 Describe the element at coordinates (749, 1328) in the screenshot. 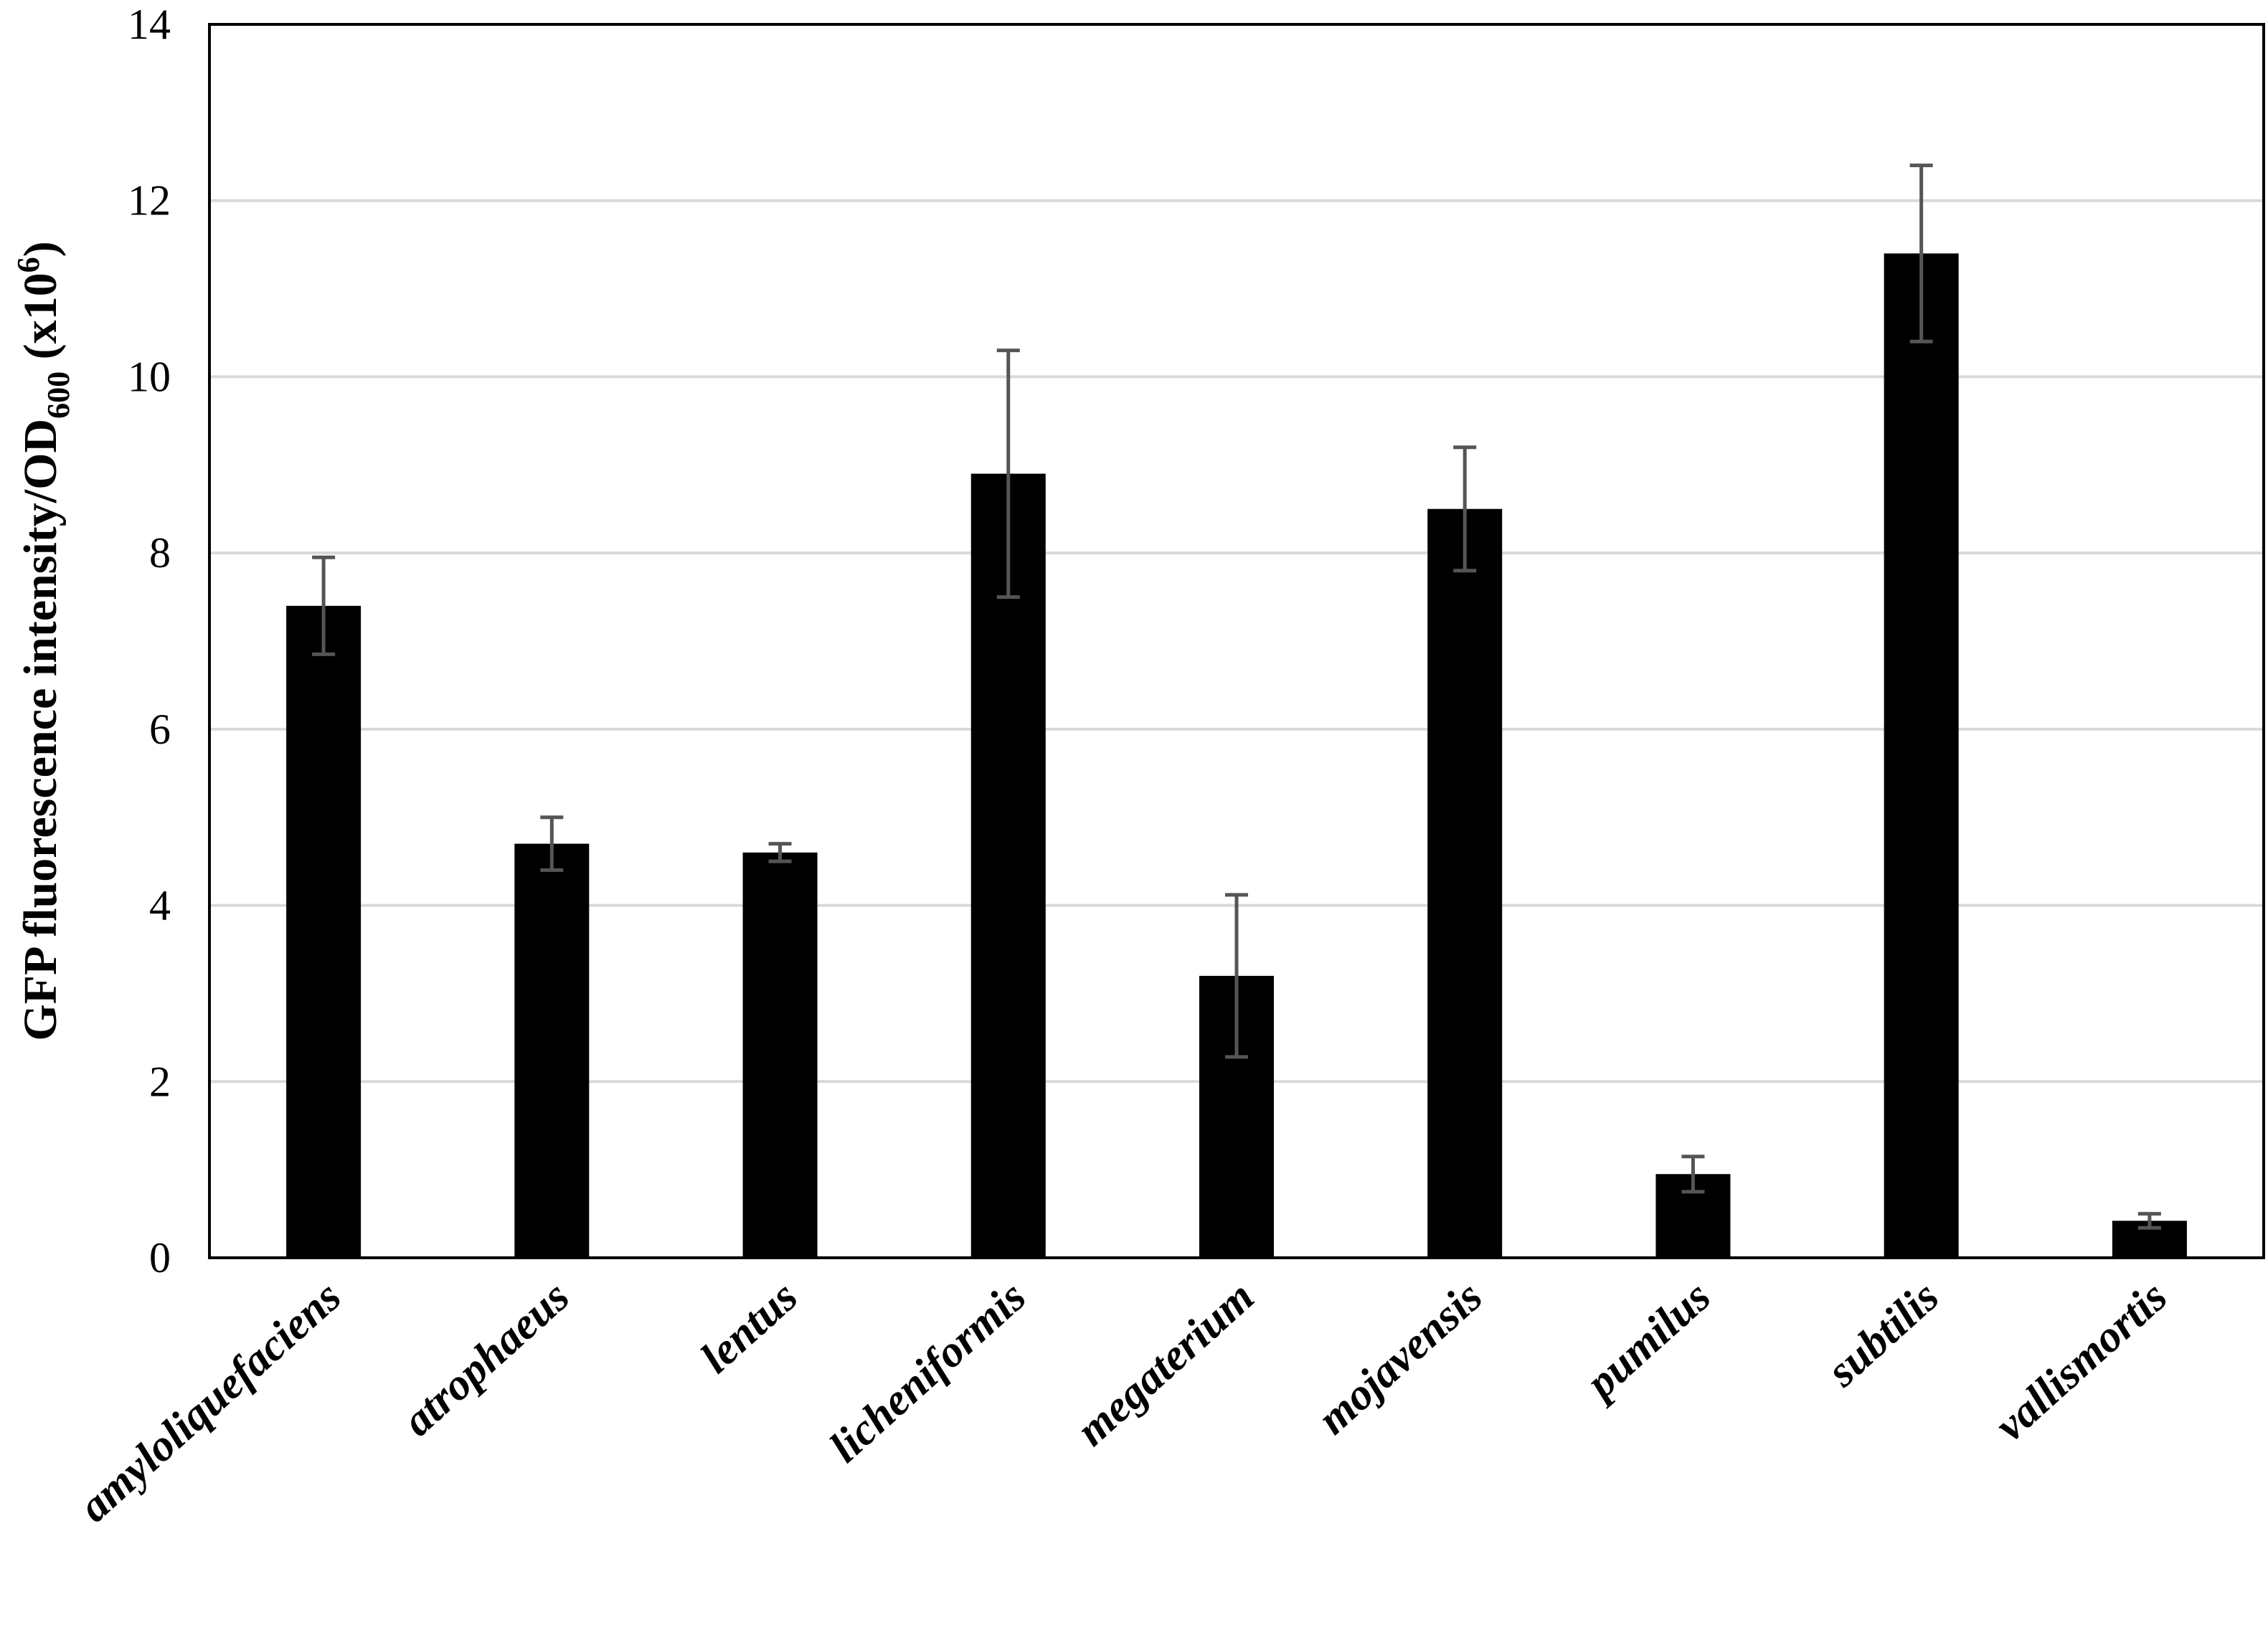

I see `x-category-label: lentus` at that location.